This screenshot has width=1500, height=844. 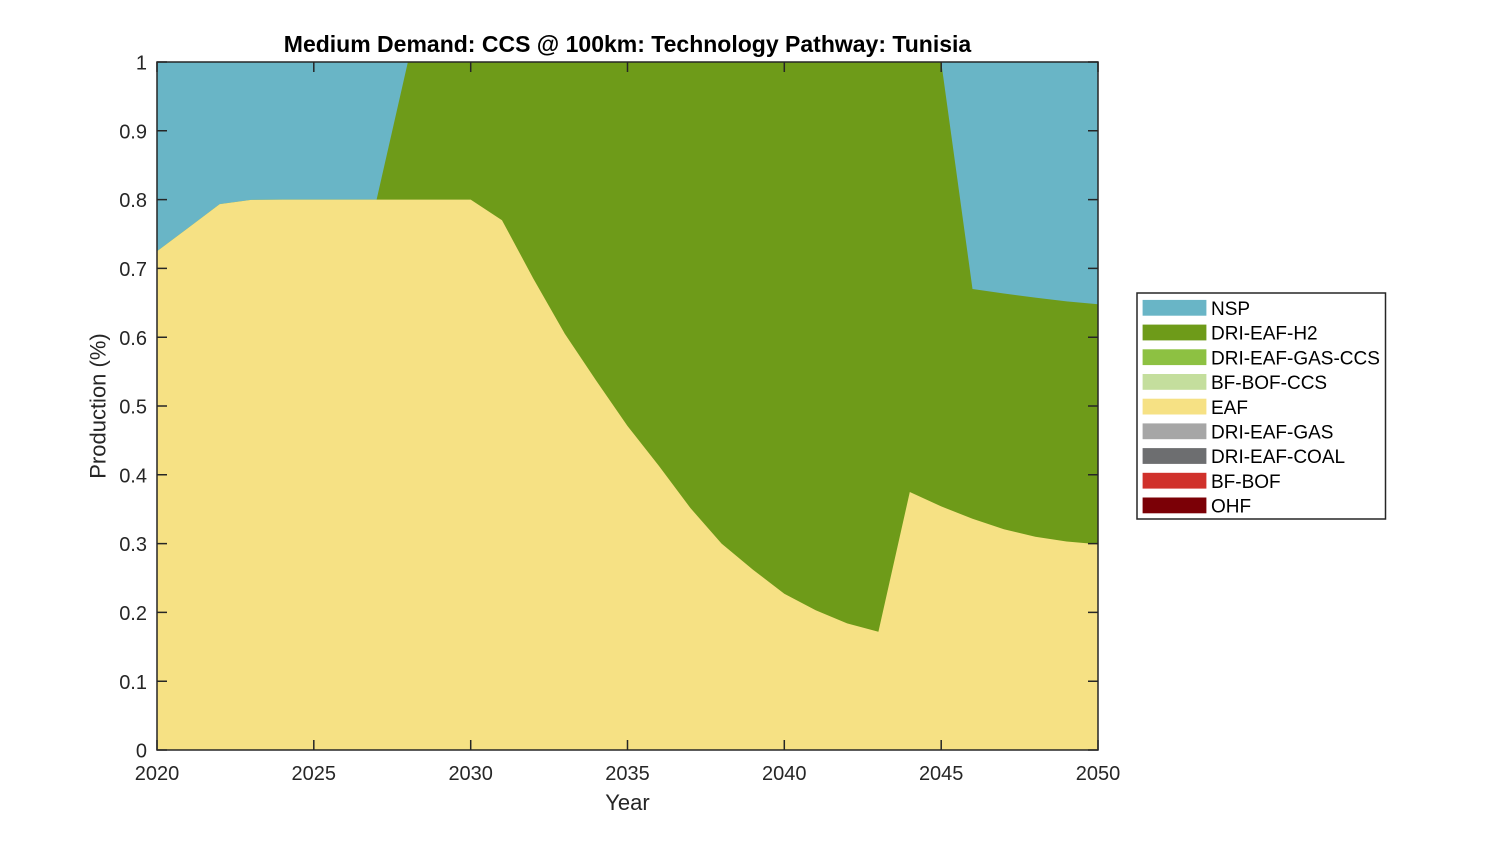 I want to click on svg-text: 0.9, so click(x=133, y=132).